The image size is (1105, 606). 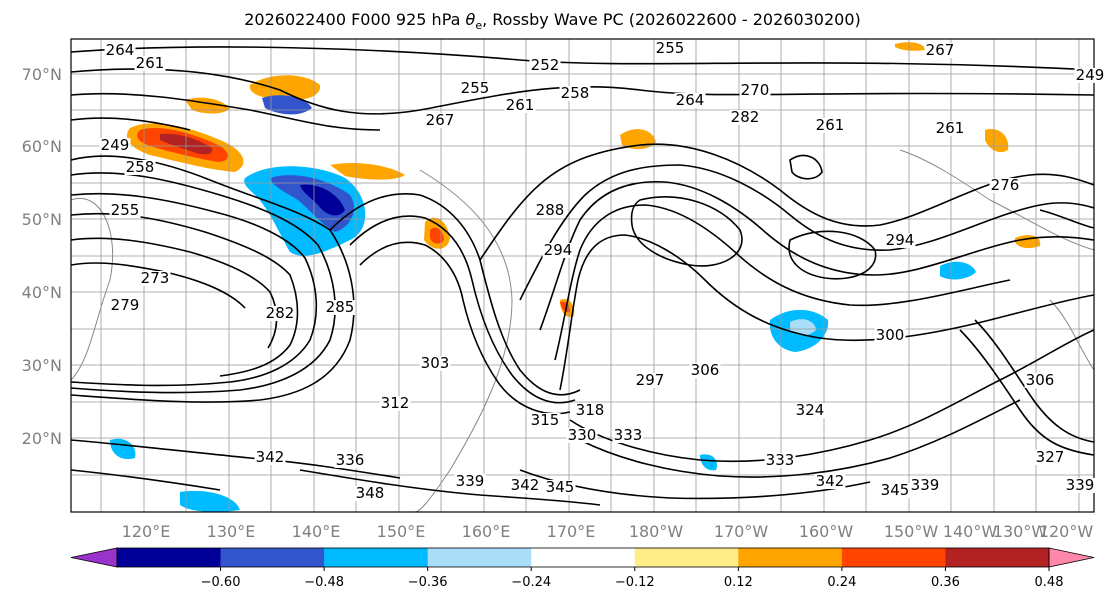 I want to click on contour-label: 315, so click(x=545, y=420).